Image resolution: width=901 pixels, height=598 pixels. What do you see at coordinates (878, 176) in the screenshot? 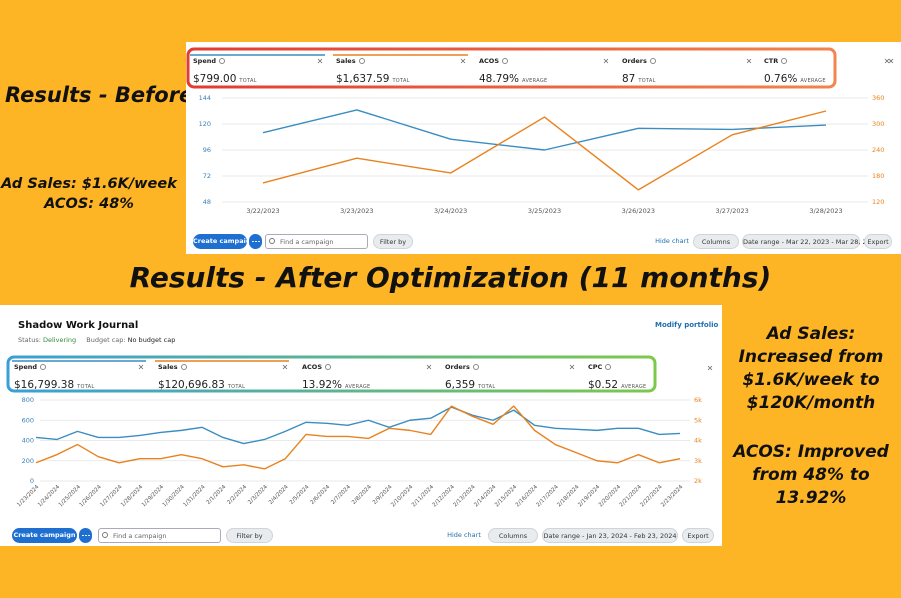
I see `y2-tick-label: 180` at bounding box center [878, 176].